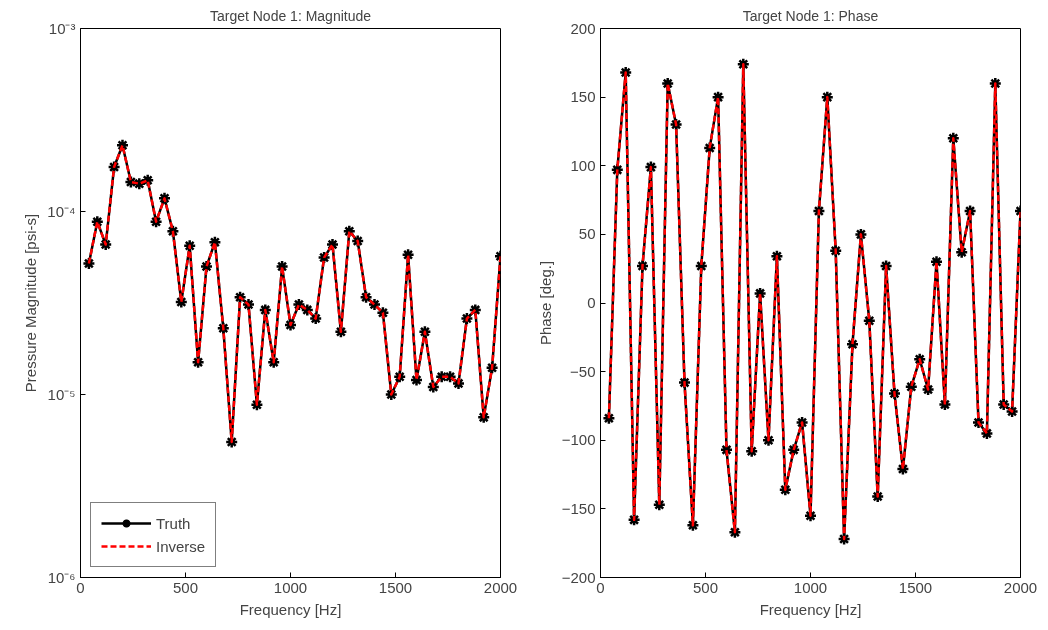  What do you see at coordinates (62, 28) in the screenshot?
I see `y-tick-label: 10⁻³` at bounding box center [62, 28].